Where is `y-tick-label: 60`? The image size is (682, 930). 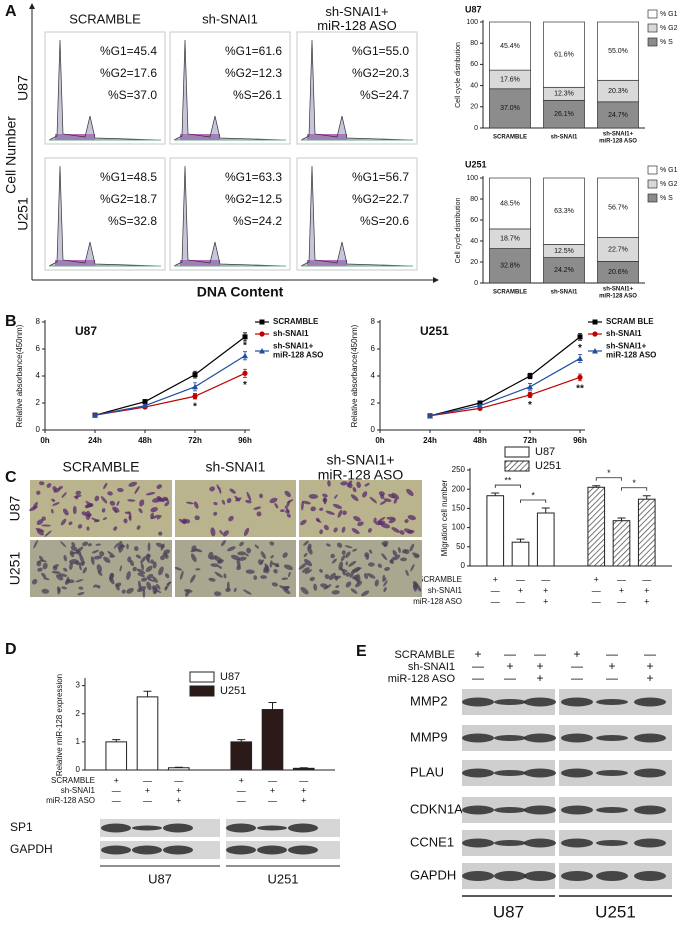 y-tick-label: 60 is located at coordinates (474, 220).